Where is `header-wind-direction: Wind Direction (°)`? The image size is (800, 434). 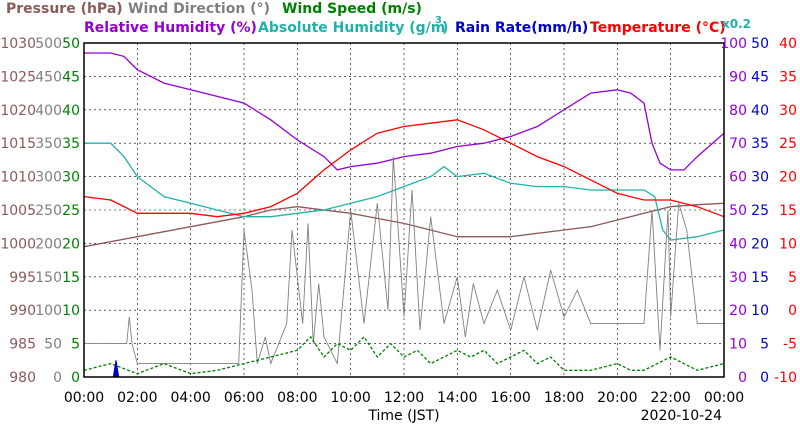
header-wind-direction: Wind Direction (°) is located at coordinates (199, 9).